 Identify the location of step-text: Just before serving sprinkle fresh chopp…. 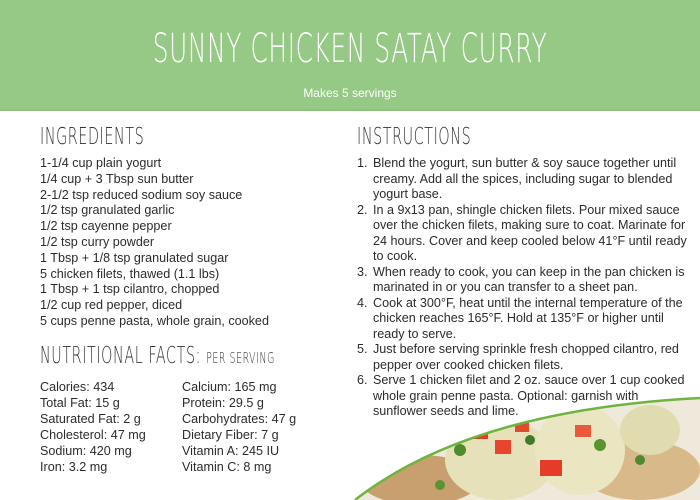
(526, 357).